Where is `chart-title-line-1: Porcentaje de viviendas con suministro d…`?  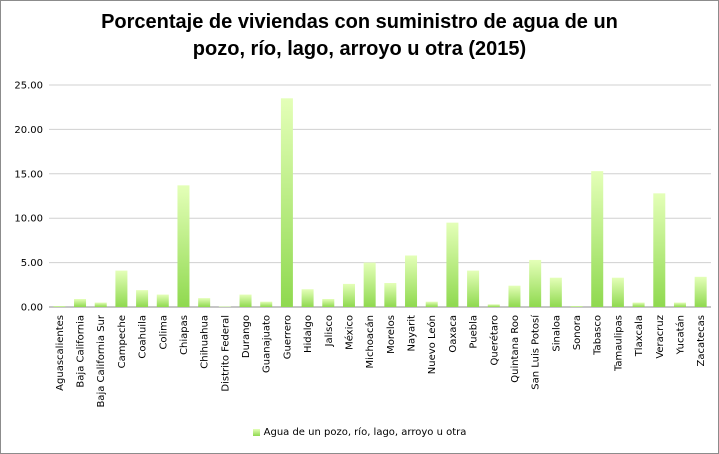 chart-title-line-1: Porcentaje de viviendas con suministro d… is located at coordinates (359, 22).